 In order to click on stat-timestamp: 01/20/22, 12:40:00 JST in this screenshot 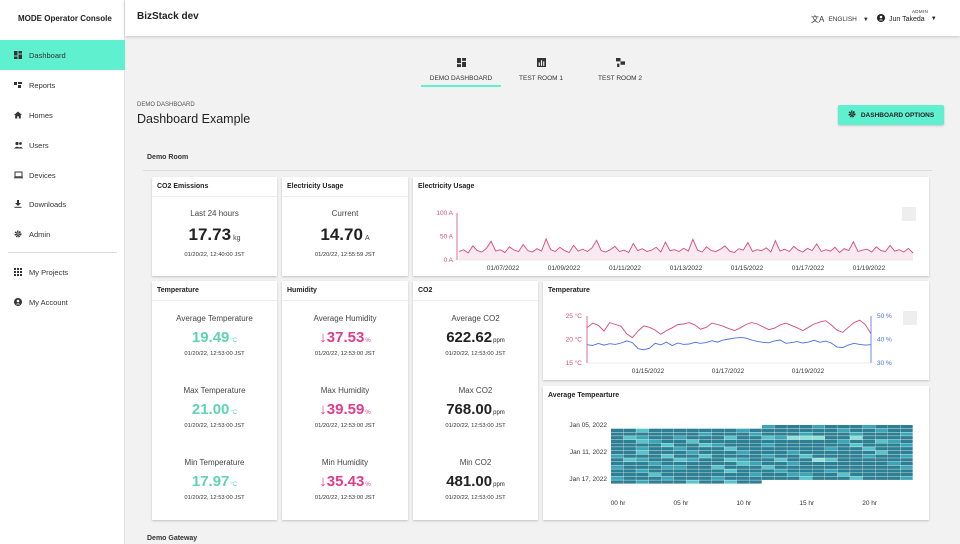, I will do `click(214, 255)`.